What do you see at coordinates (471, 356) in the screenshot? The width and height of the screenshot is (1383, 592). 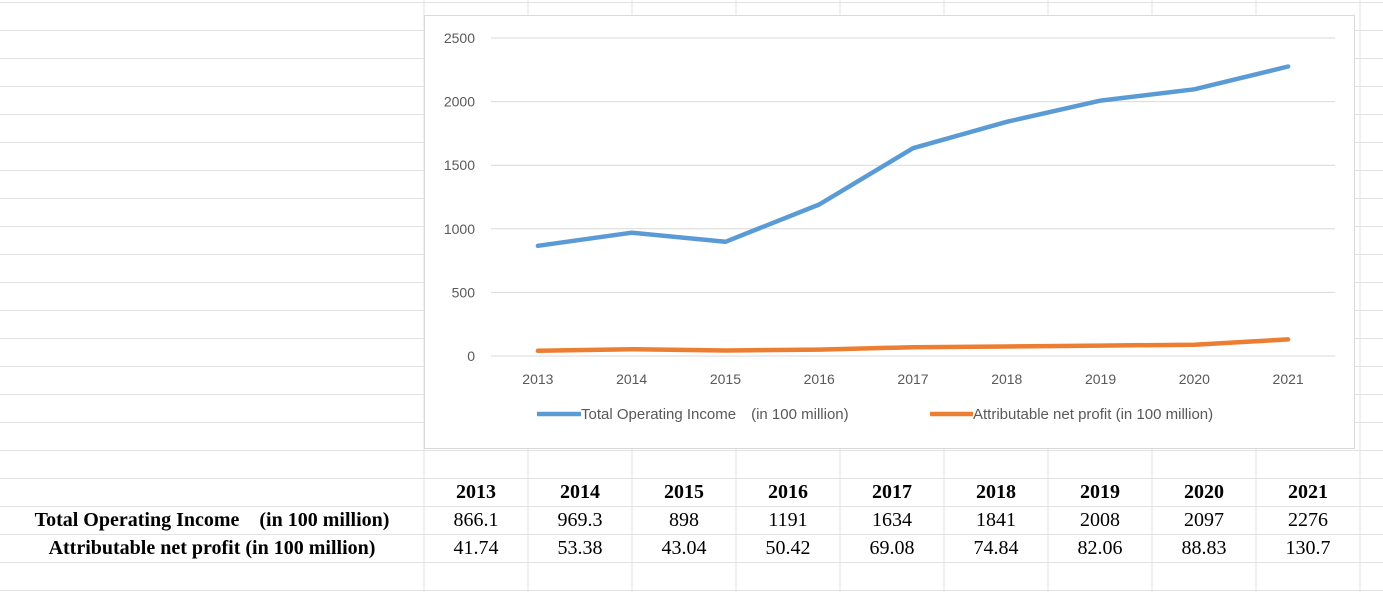 I see `y-tick-label: 0` at bounding box center [471, 356].